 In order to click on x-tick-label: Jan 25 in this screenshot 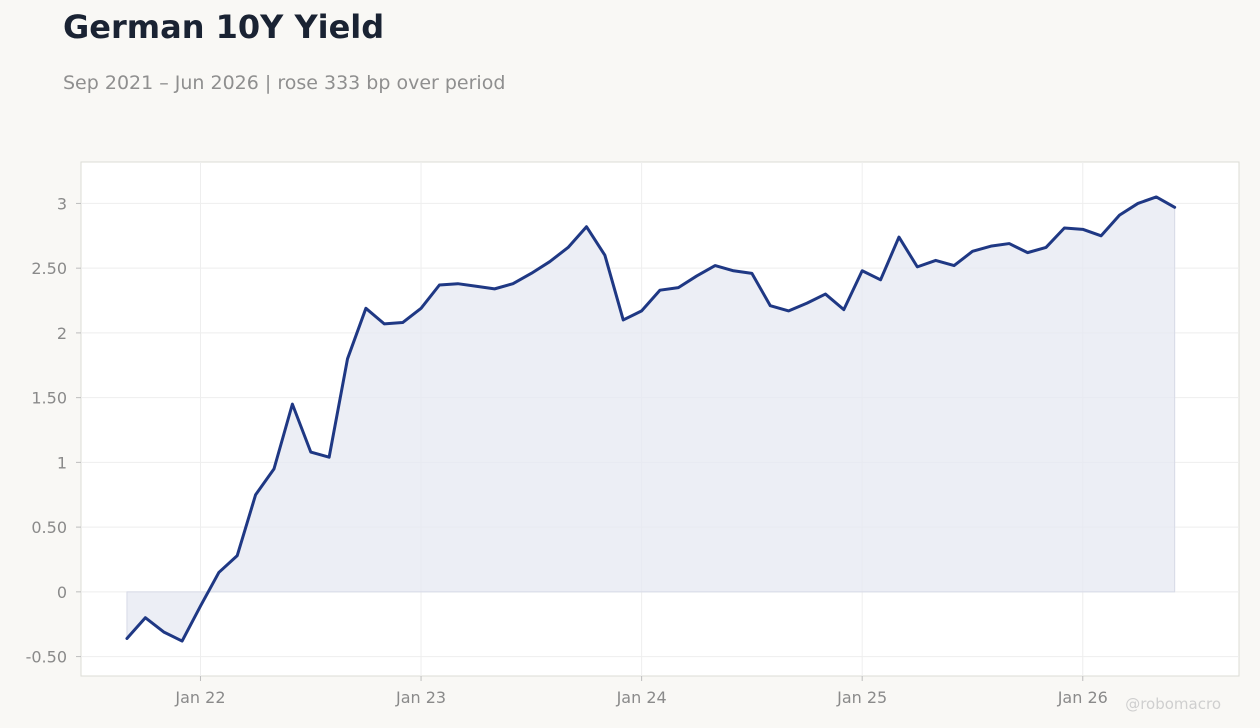, I will do `click(861, 697)`.